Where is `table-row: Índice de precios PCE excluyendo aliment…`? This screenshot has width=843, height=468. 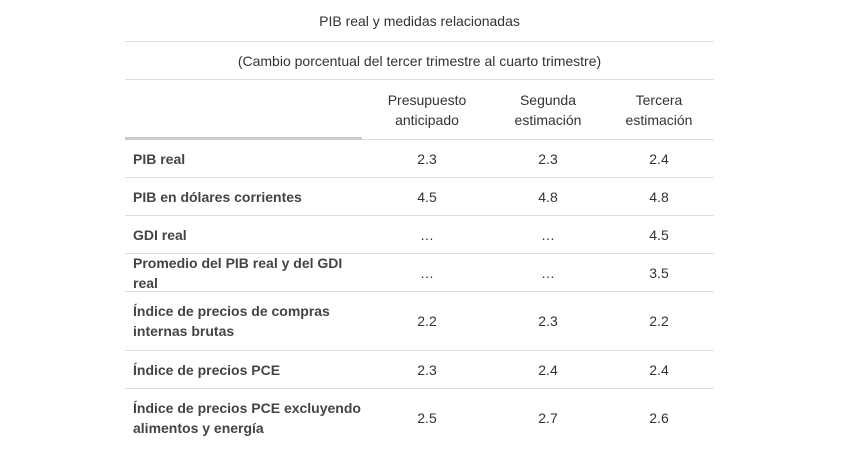 table-row: Índice de precios PCE excluyendo aliment… is located at coordinates (419, 418).